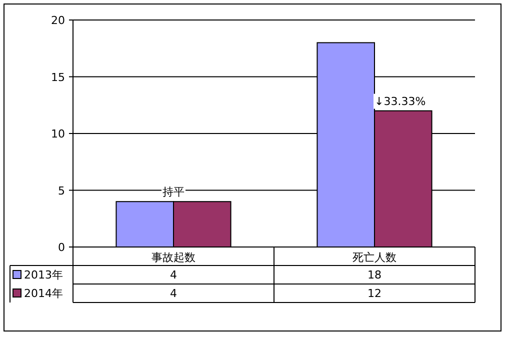 The width and height of the screenshot is (506, 337). What do you see at coordinates (375, 293) in the screenshot?
I see `data-label: 12` at bounding box center [375, 293].